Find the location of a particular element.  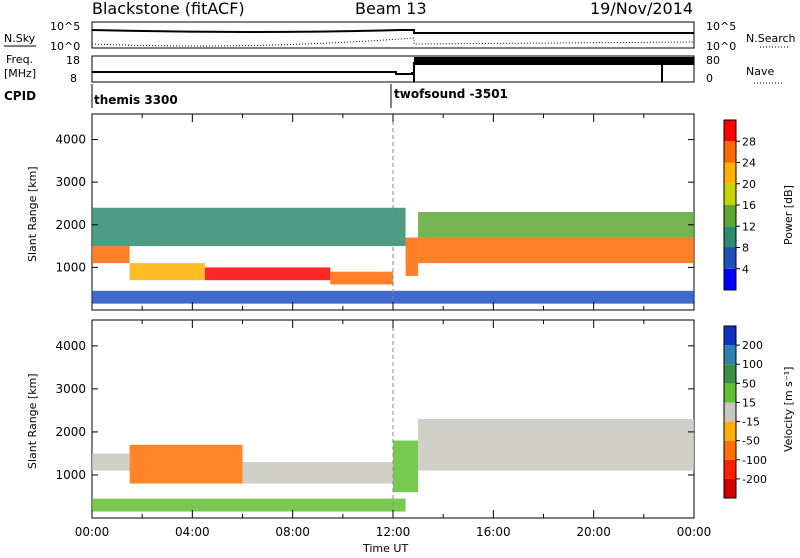

nsky-label: N.Sky is located at coordinates (20, 38).